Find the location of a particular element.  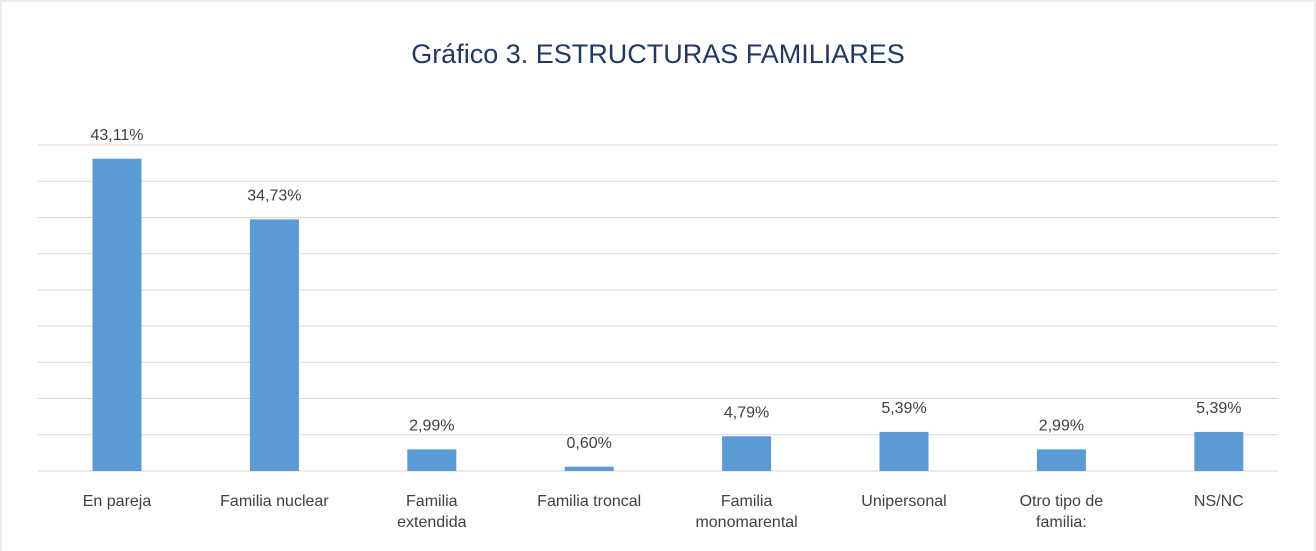

x-tick-label: En pareja is located at coordinates (117, 501).